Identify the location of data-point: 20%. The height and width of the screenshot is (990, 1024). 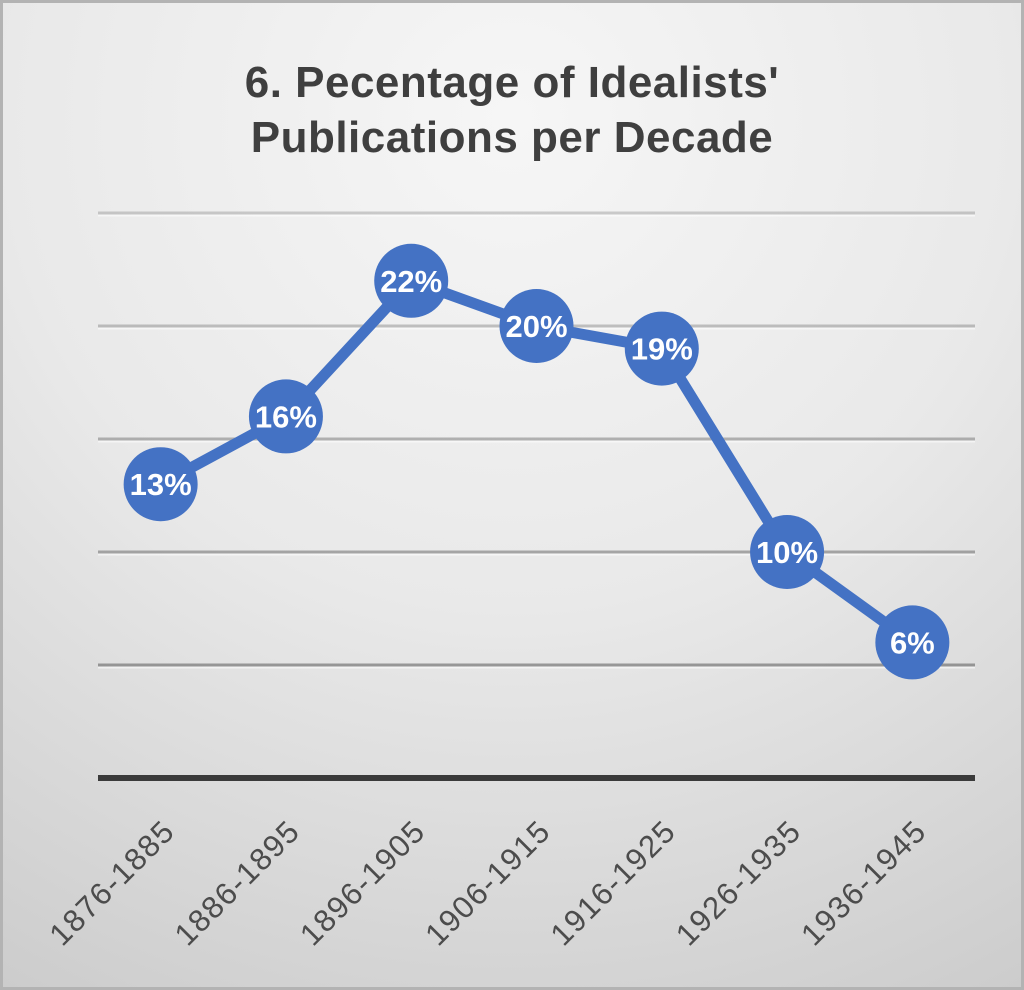
(536, 326).